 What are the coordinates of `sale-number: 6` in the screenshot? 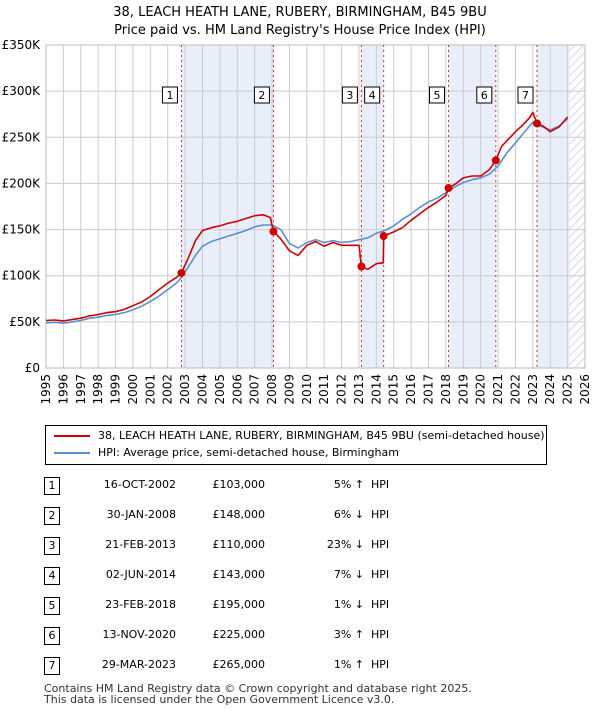 It's located at (52, 636).